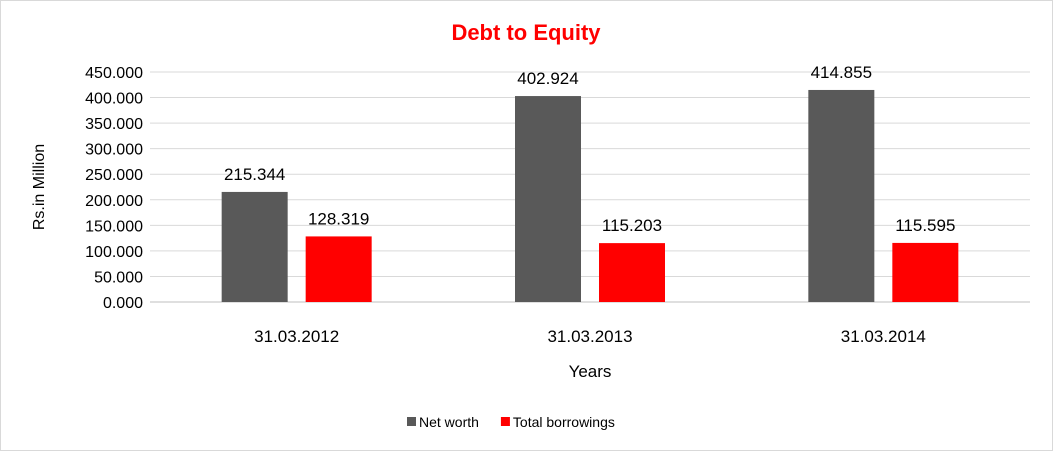 The height and width of the screenshot is (451, 1053). Describe the element at coordinates (883, 336) in the screenshot. I see `x-tick-label: 31.03.2014` at that location.